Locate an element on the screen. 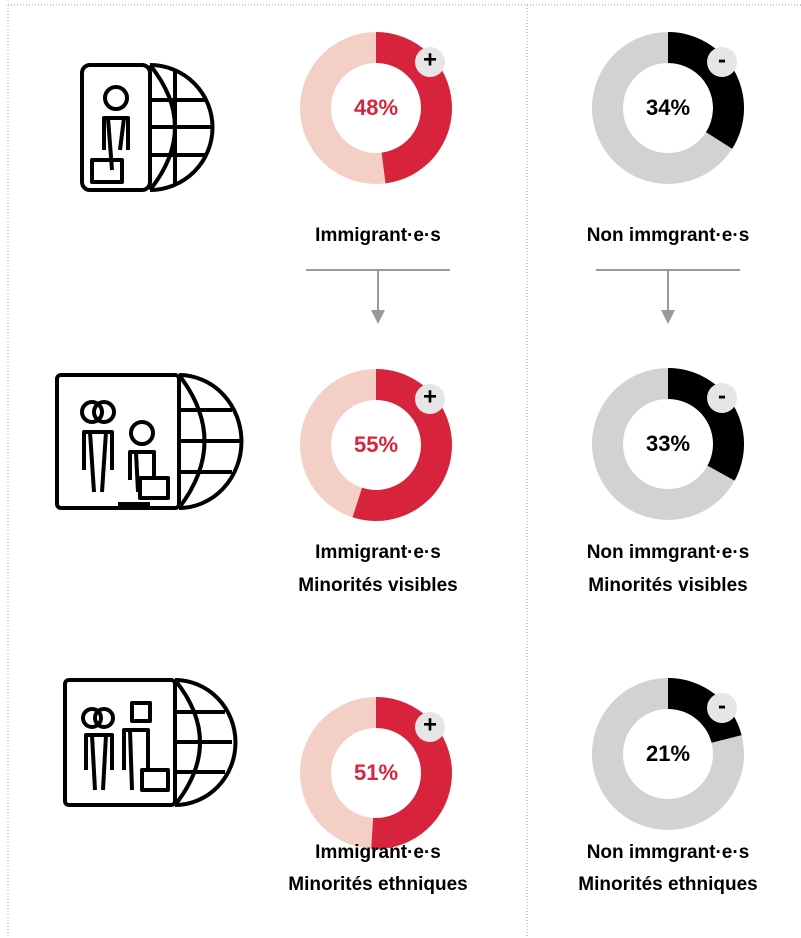  value-label: 48% is located at coordinates (376, 107).